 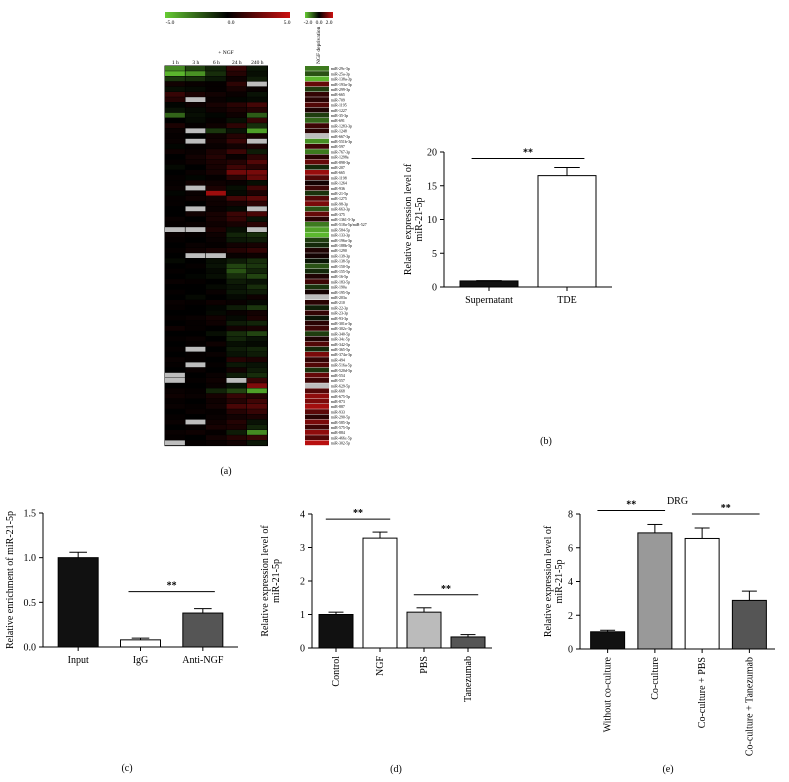 What do you see at coordinates (408, 219) in the screenshot?
I see `y-axis-label: Relative expression level of` at bounding box center [408, 219].